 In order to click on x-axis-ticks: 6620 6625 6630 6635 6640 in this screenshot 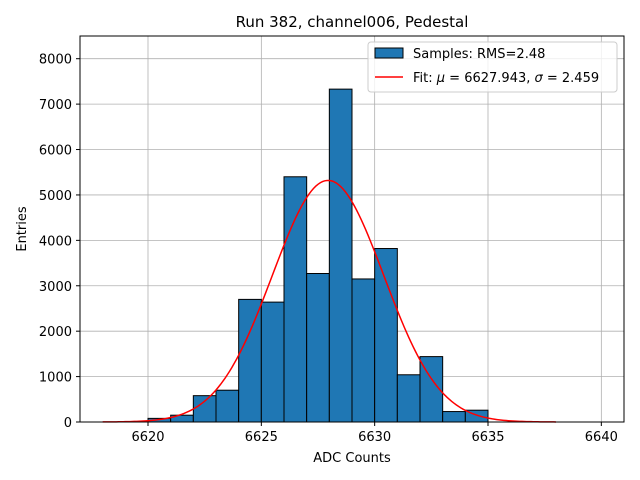, I will do `click(374, 433)`.